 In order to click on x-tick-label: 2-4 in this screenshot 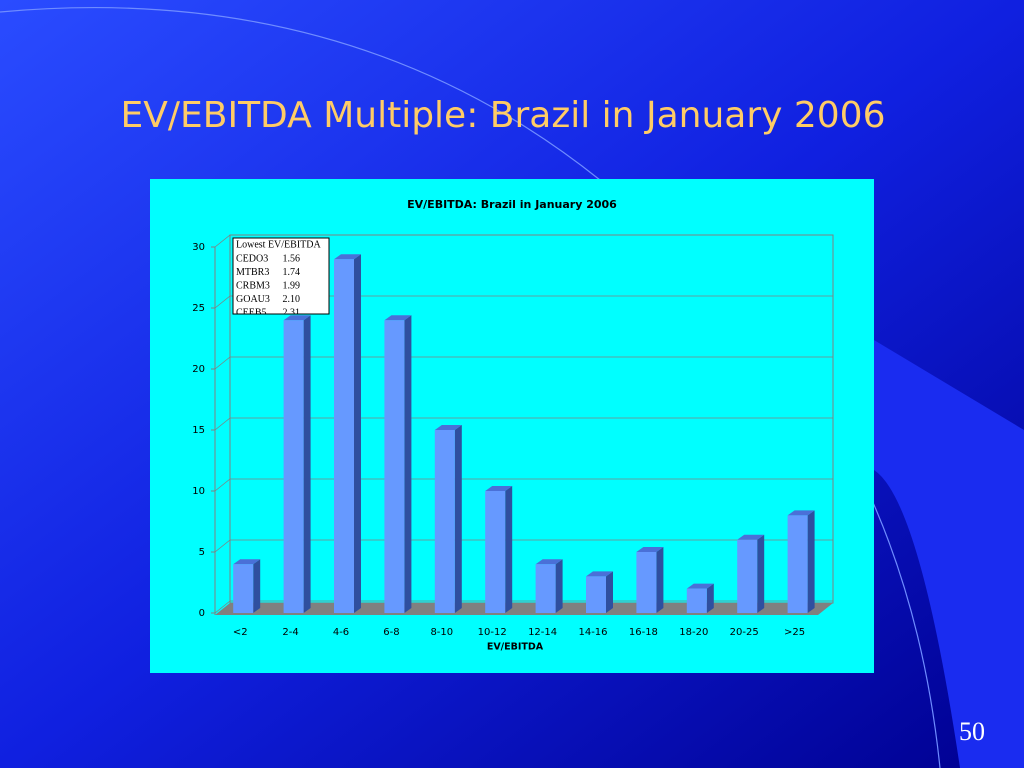, I will do `click(290, 632)`.